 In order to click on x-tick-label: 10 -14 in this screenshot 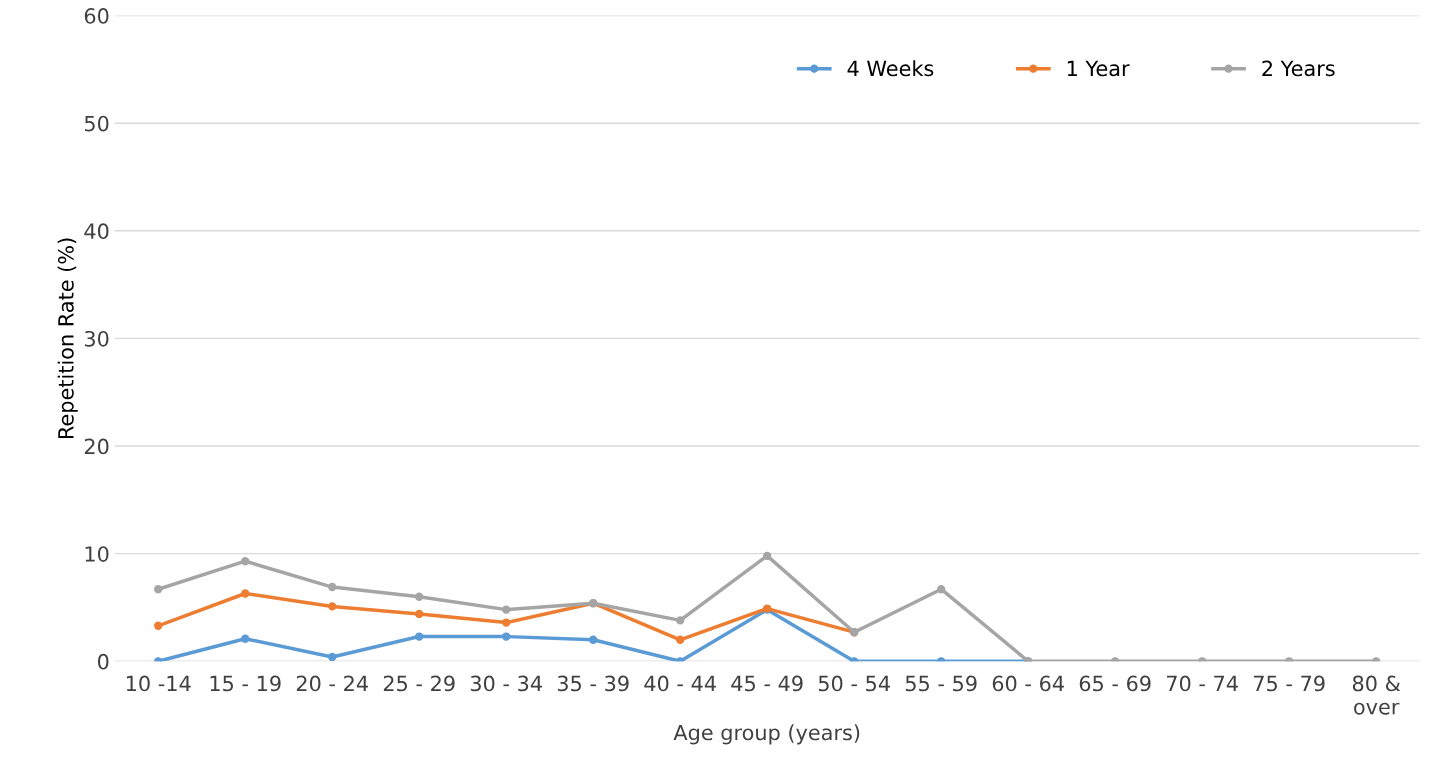, I will do `click(158, 683)`.